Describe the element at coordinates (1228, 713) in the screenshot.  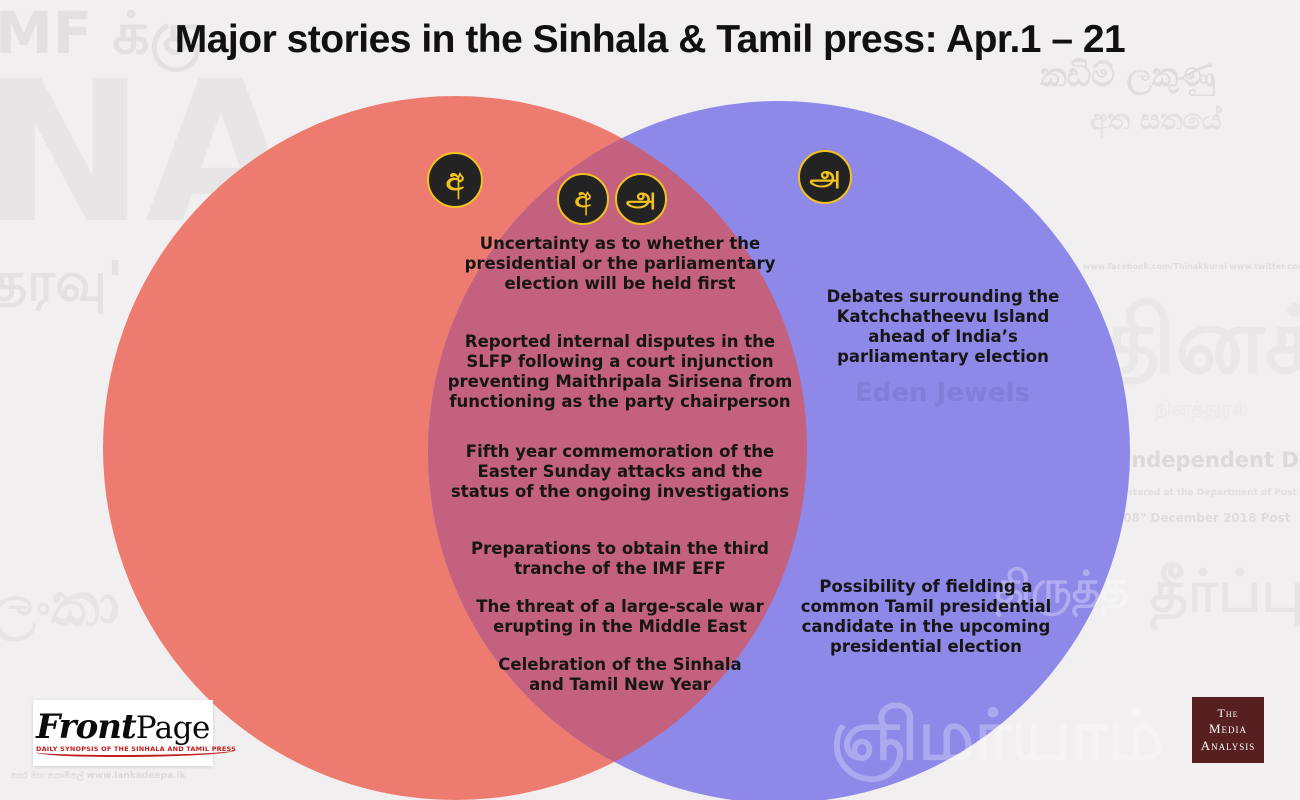
I see `media-analysis-line-1: The` at that location.